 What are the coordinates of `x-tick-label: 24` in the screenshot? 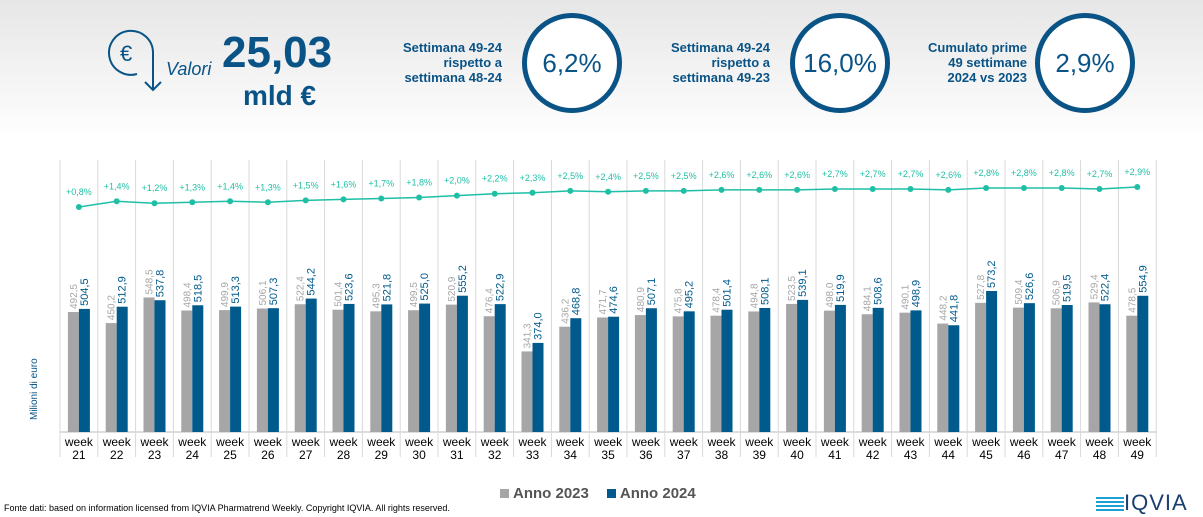 It's located at (193, 455).